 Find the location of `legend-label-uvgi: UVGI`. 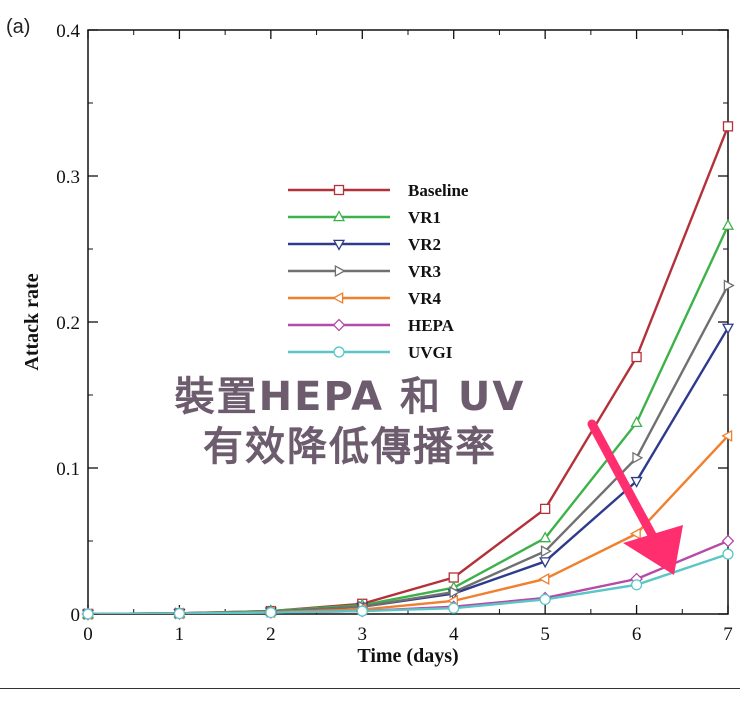

legend-label-uvgi: UVGI is located at coordinates (430, 352).